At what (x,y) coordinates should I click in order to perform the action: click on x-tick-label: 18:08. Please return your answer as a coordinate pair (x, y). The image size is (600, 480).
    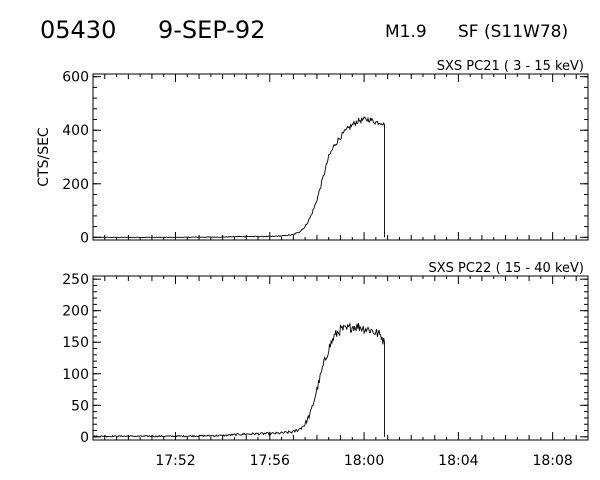
    Looking at the image, I should click on (552, 461).